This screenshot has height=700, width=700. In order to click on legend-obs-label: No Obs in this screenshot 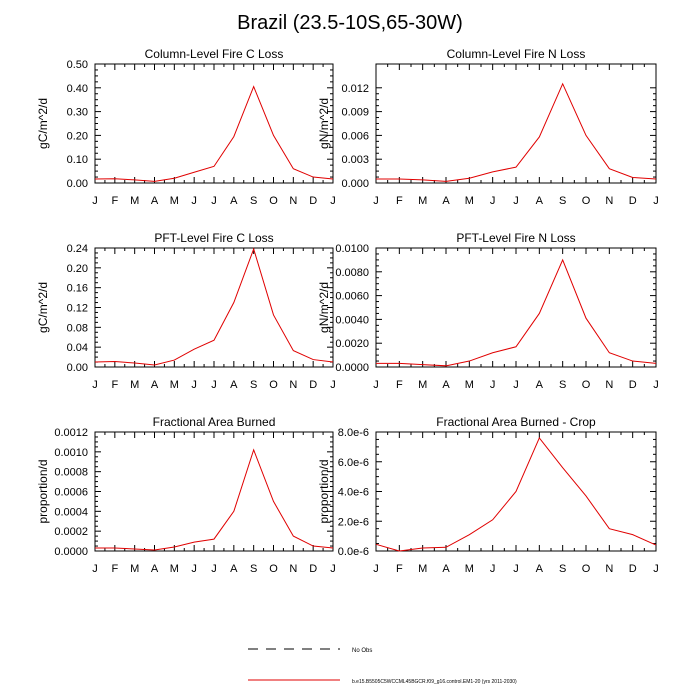, I will do `click(362, 651)`.